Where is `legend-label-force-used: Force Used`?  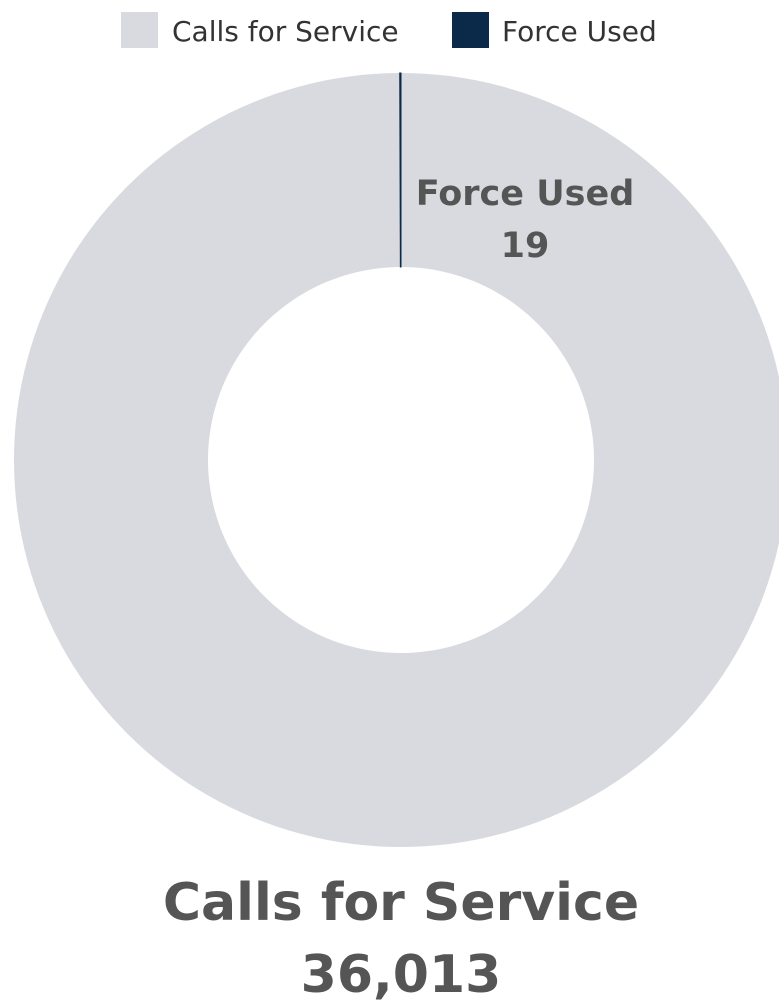
legend-label-force-used: Force Used is located at coordinates (579, 31).